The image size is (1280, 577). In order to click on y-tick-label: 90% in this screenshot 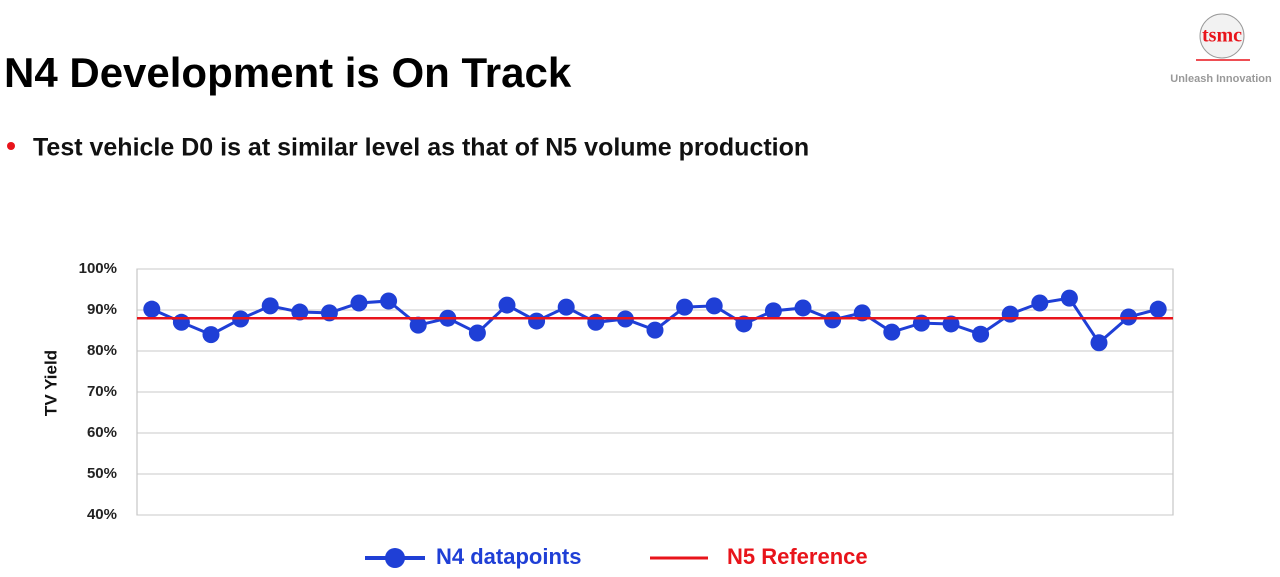, I will do `click(102, 309)`.